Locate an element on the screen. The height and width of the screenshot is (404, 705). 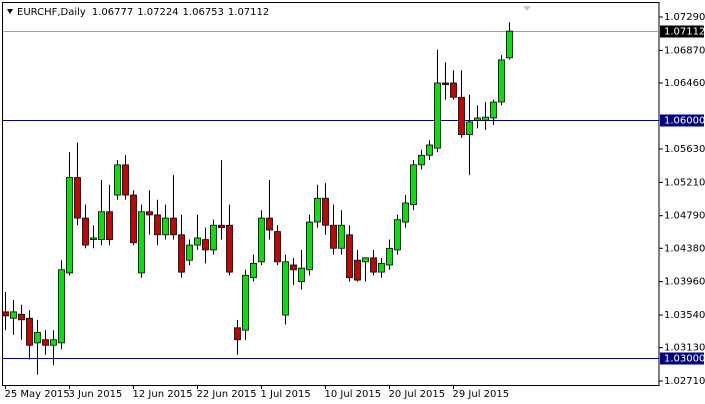
level-label: 1.06000 is located at coordinates (684, 121).